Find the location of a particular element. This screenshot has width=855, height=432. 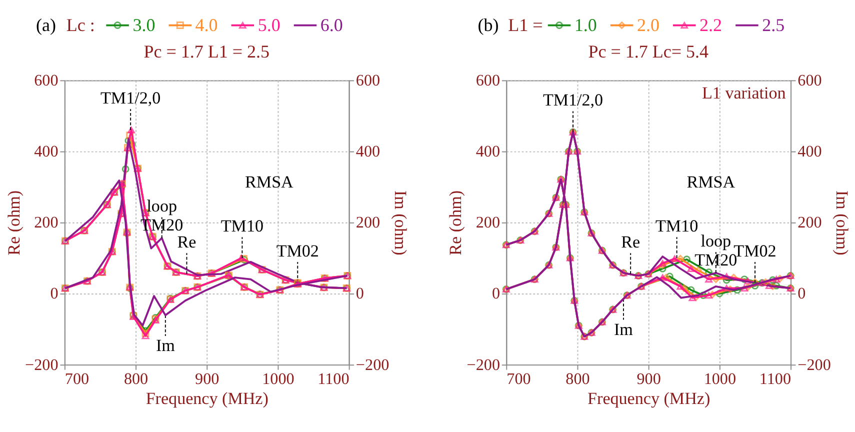

annotation: L1 variation is located at coordinates (744, 92).